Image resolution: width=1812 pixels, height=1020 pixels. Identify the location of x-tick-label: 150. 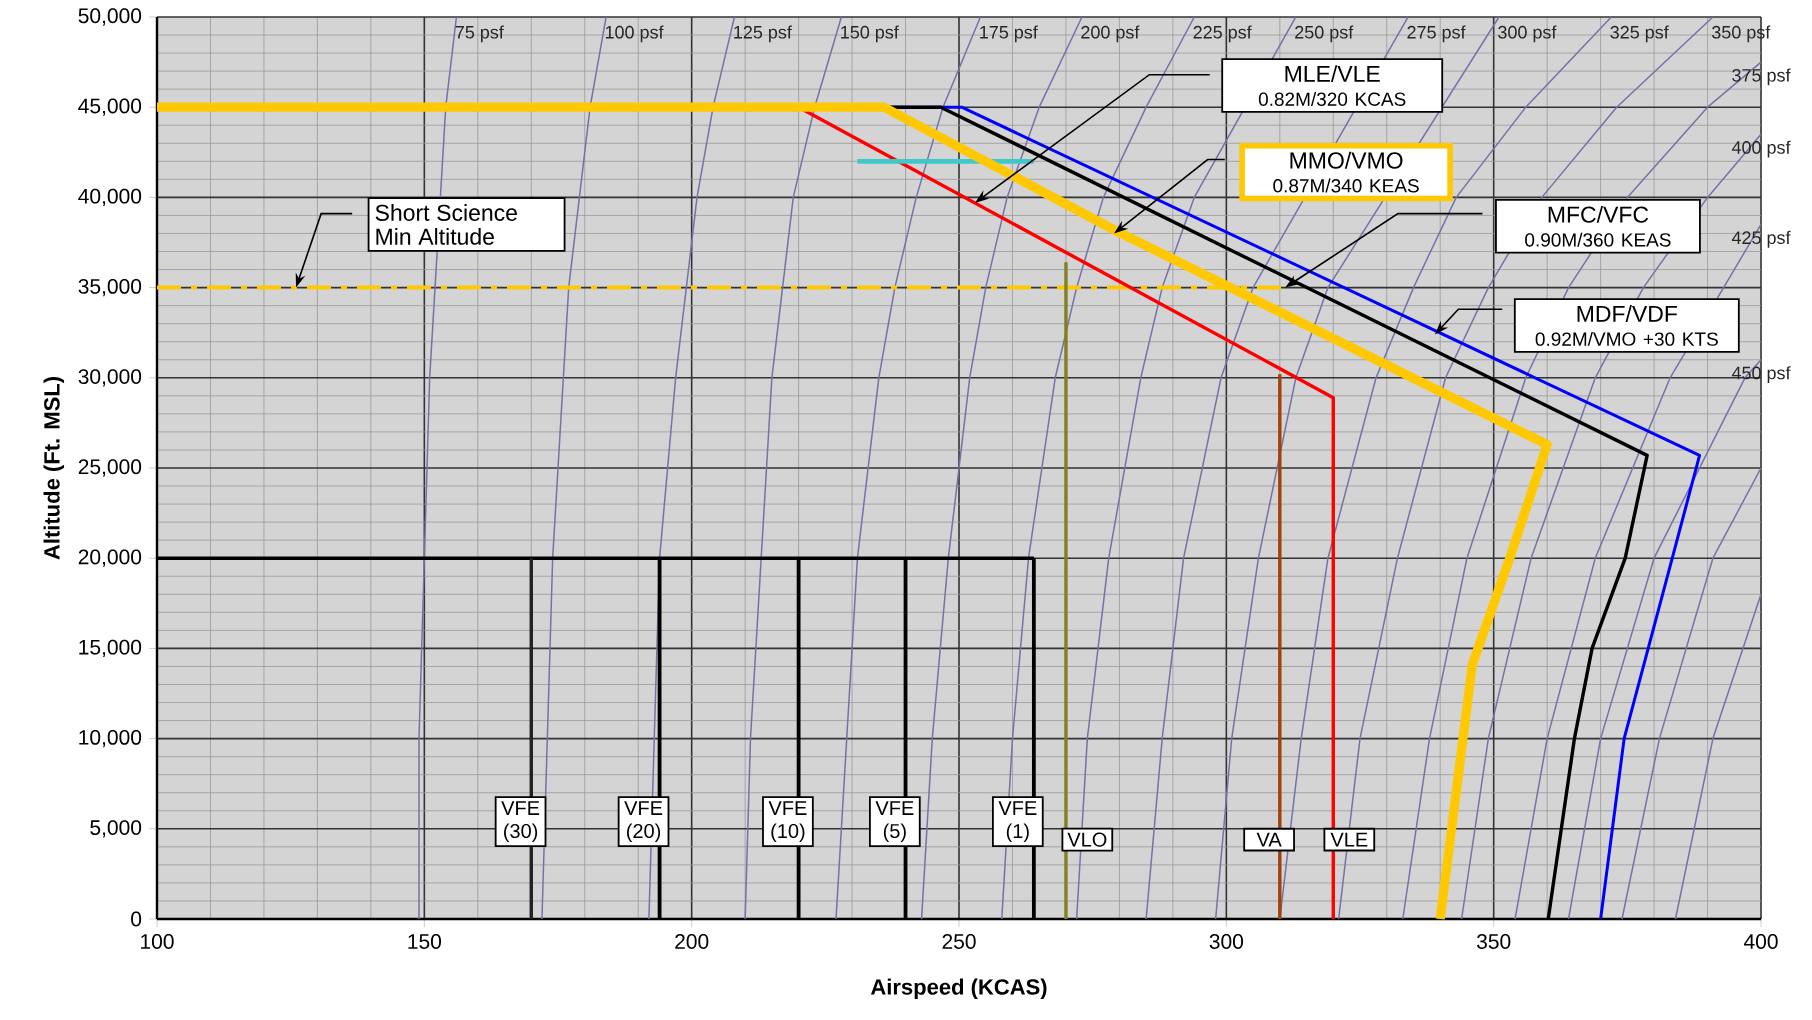
(425, 941).